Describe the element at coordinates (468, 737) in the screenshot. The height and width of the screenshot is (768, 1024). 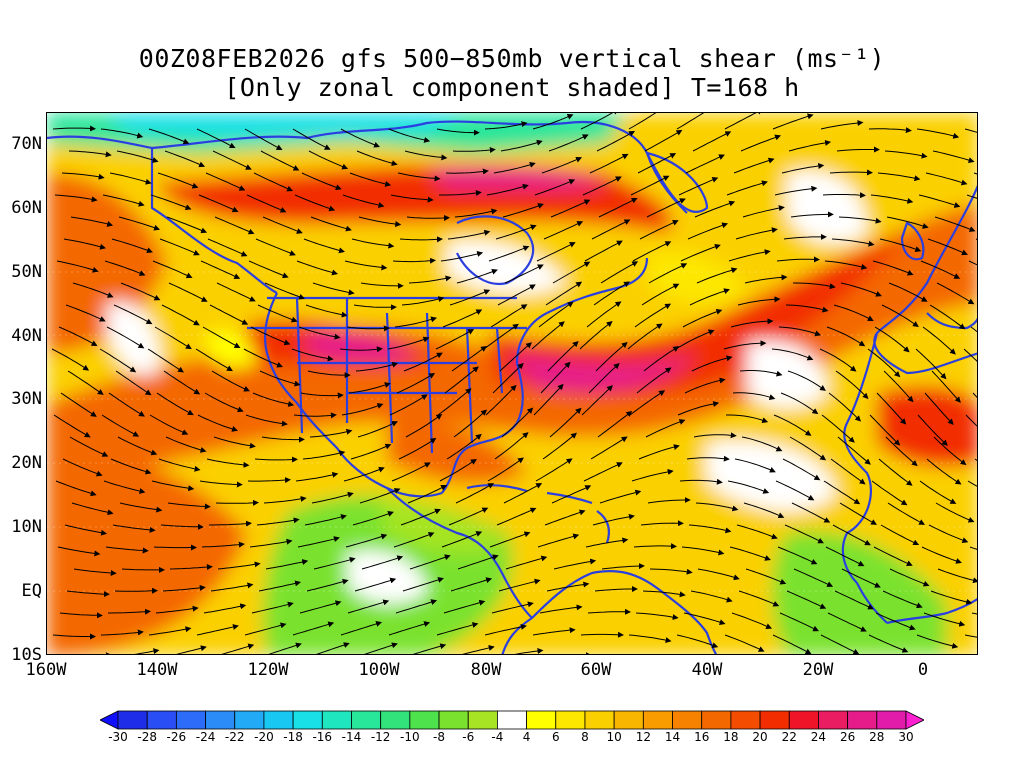
I see `colorbar-tick-label: -6` at that location.